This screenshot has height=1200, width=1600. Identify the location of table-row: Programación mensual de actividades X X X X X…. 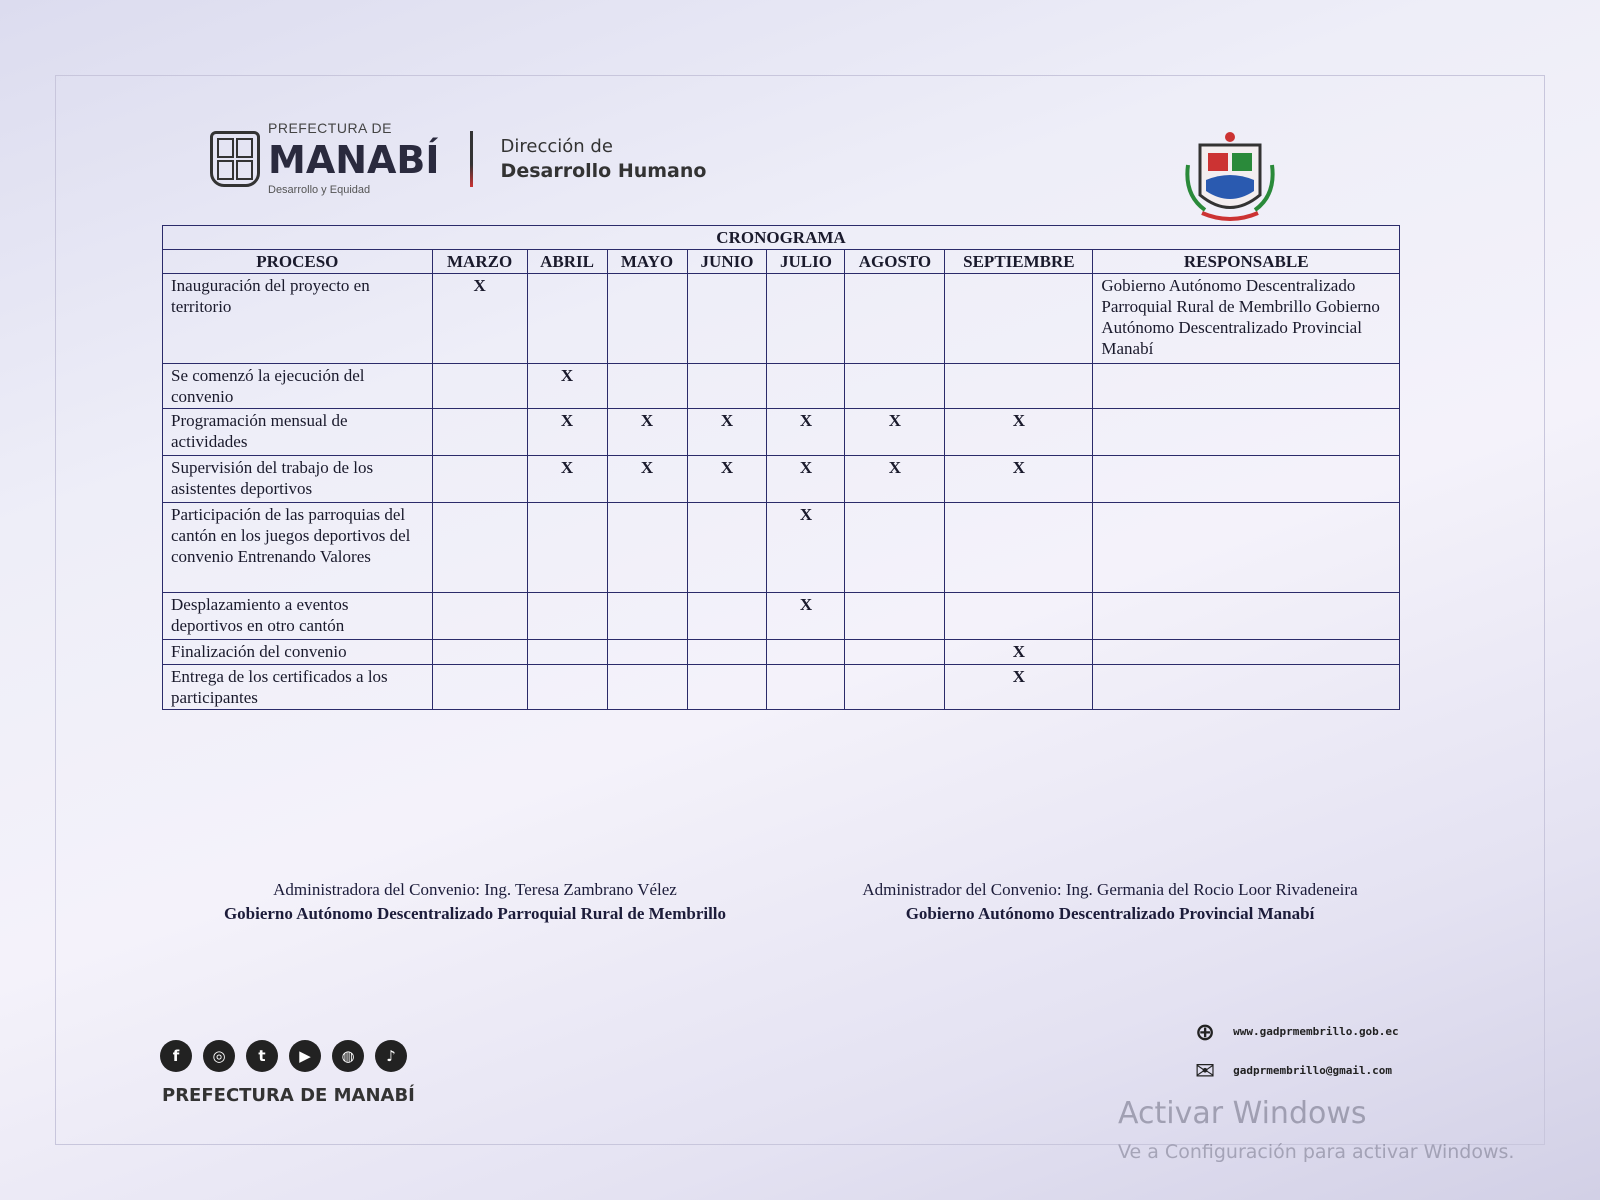
(781, 432).